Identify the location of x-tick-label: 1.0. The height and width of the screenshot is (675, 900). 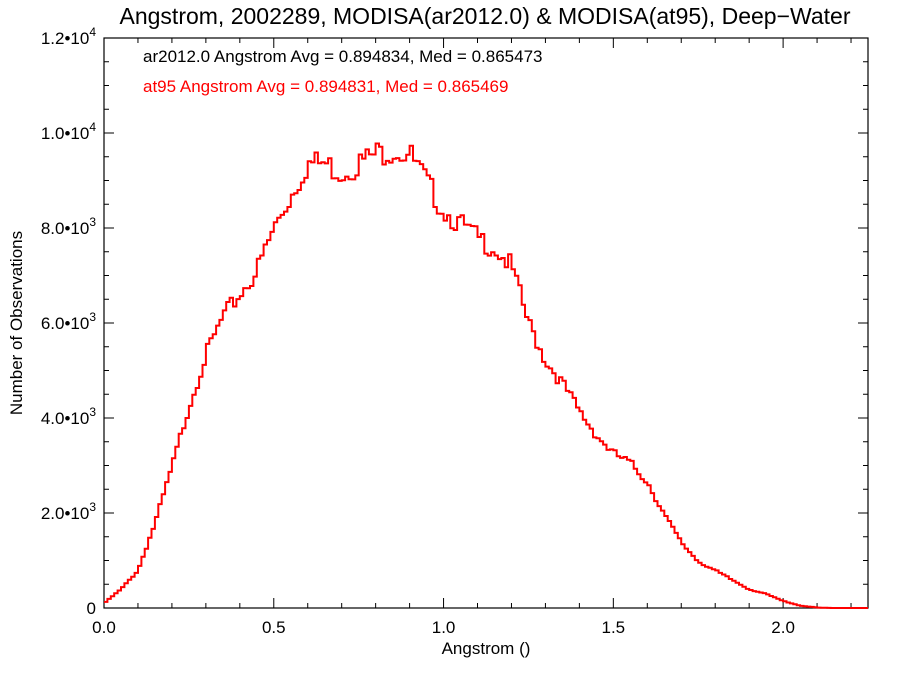
(444, 627).